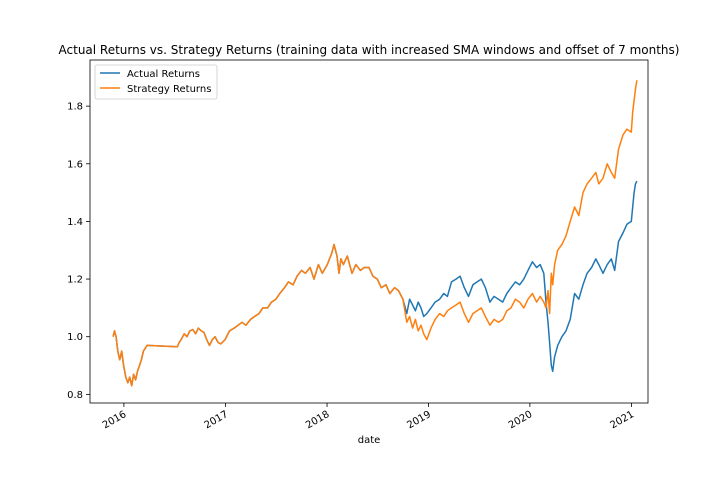 This screenshot has width=720, height=504. Describe the element at coordinates (169, 89) in the screenshot. I see `legend-label-strategy-returns: Strategy Returns` at that location.